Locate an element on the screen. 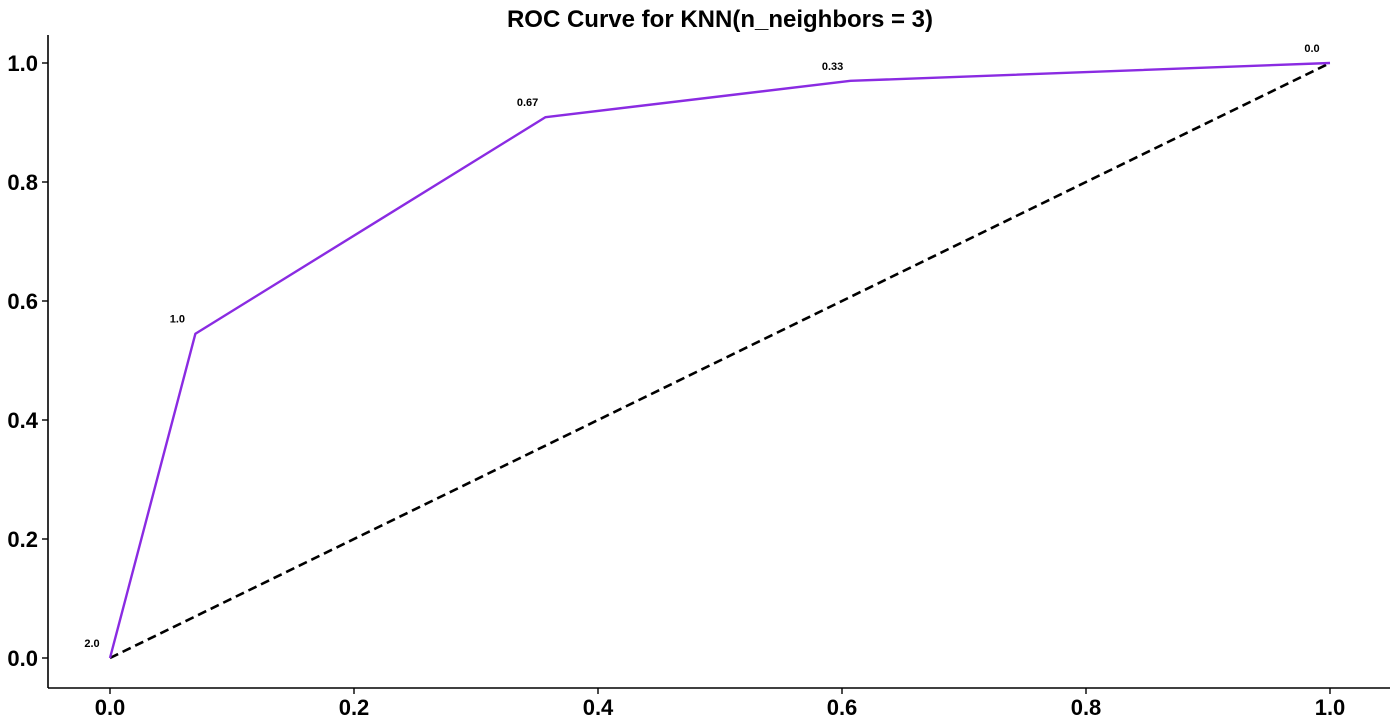  threshold-label: 0.33 is located at coordinates (832, 67).